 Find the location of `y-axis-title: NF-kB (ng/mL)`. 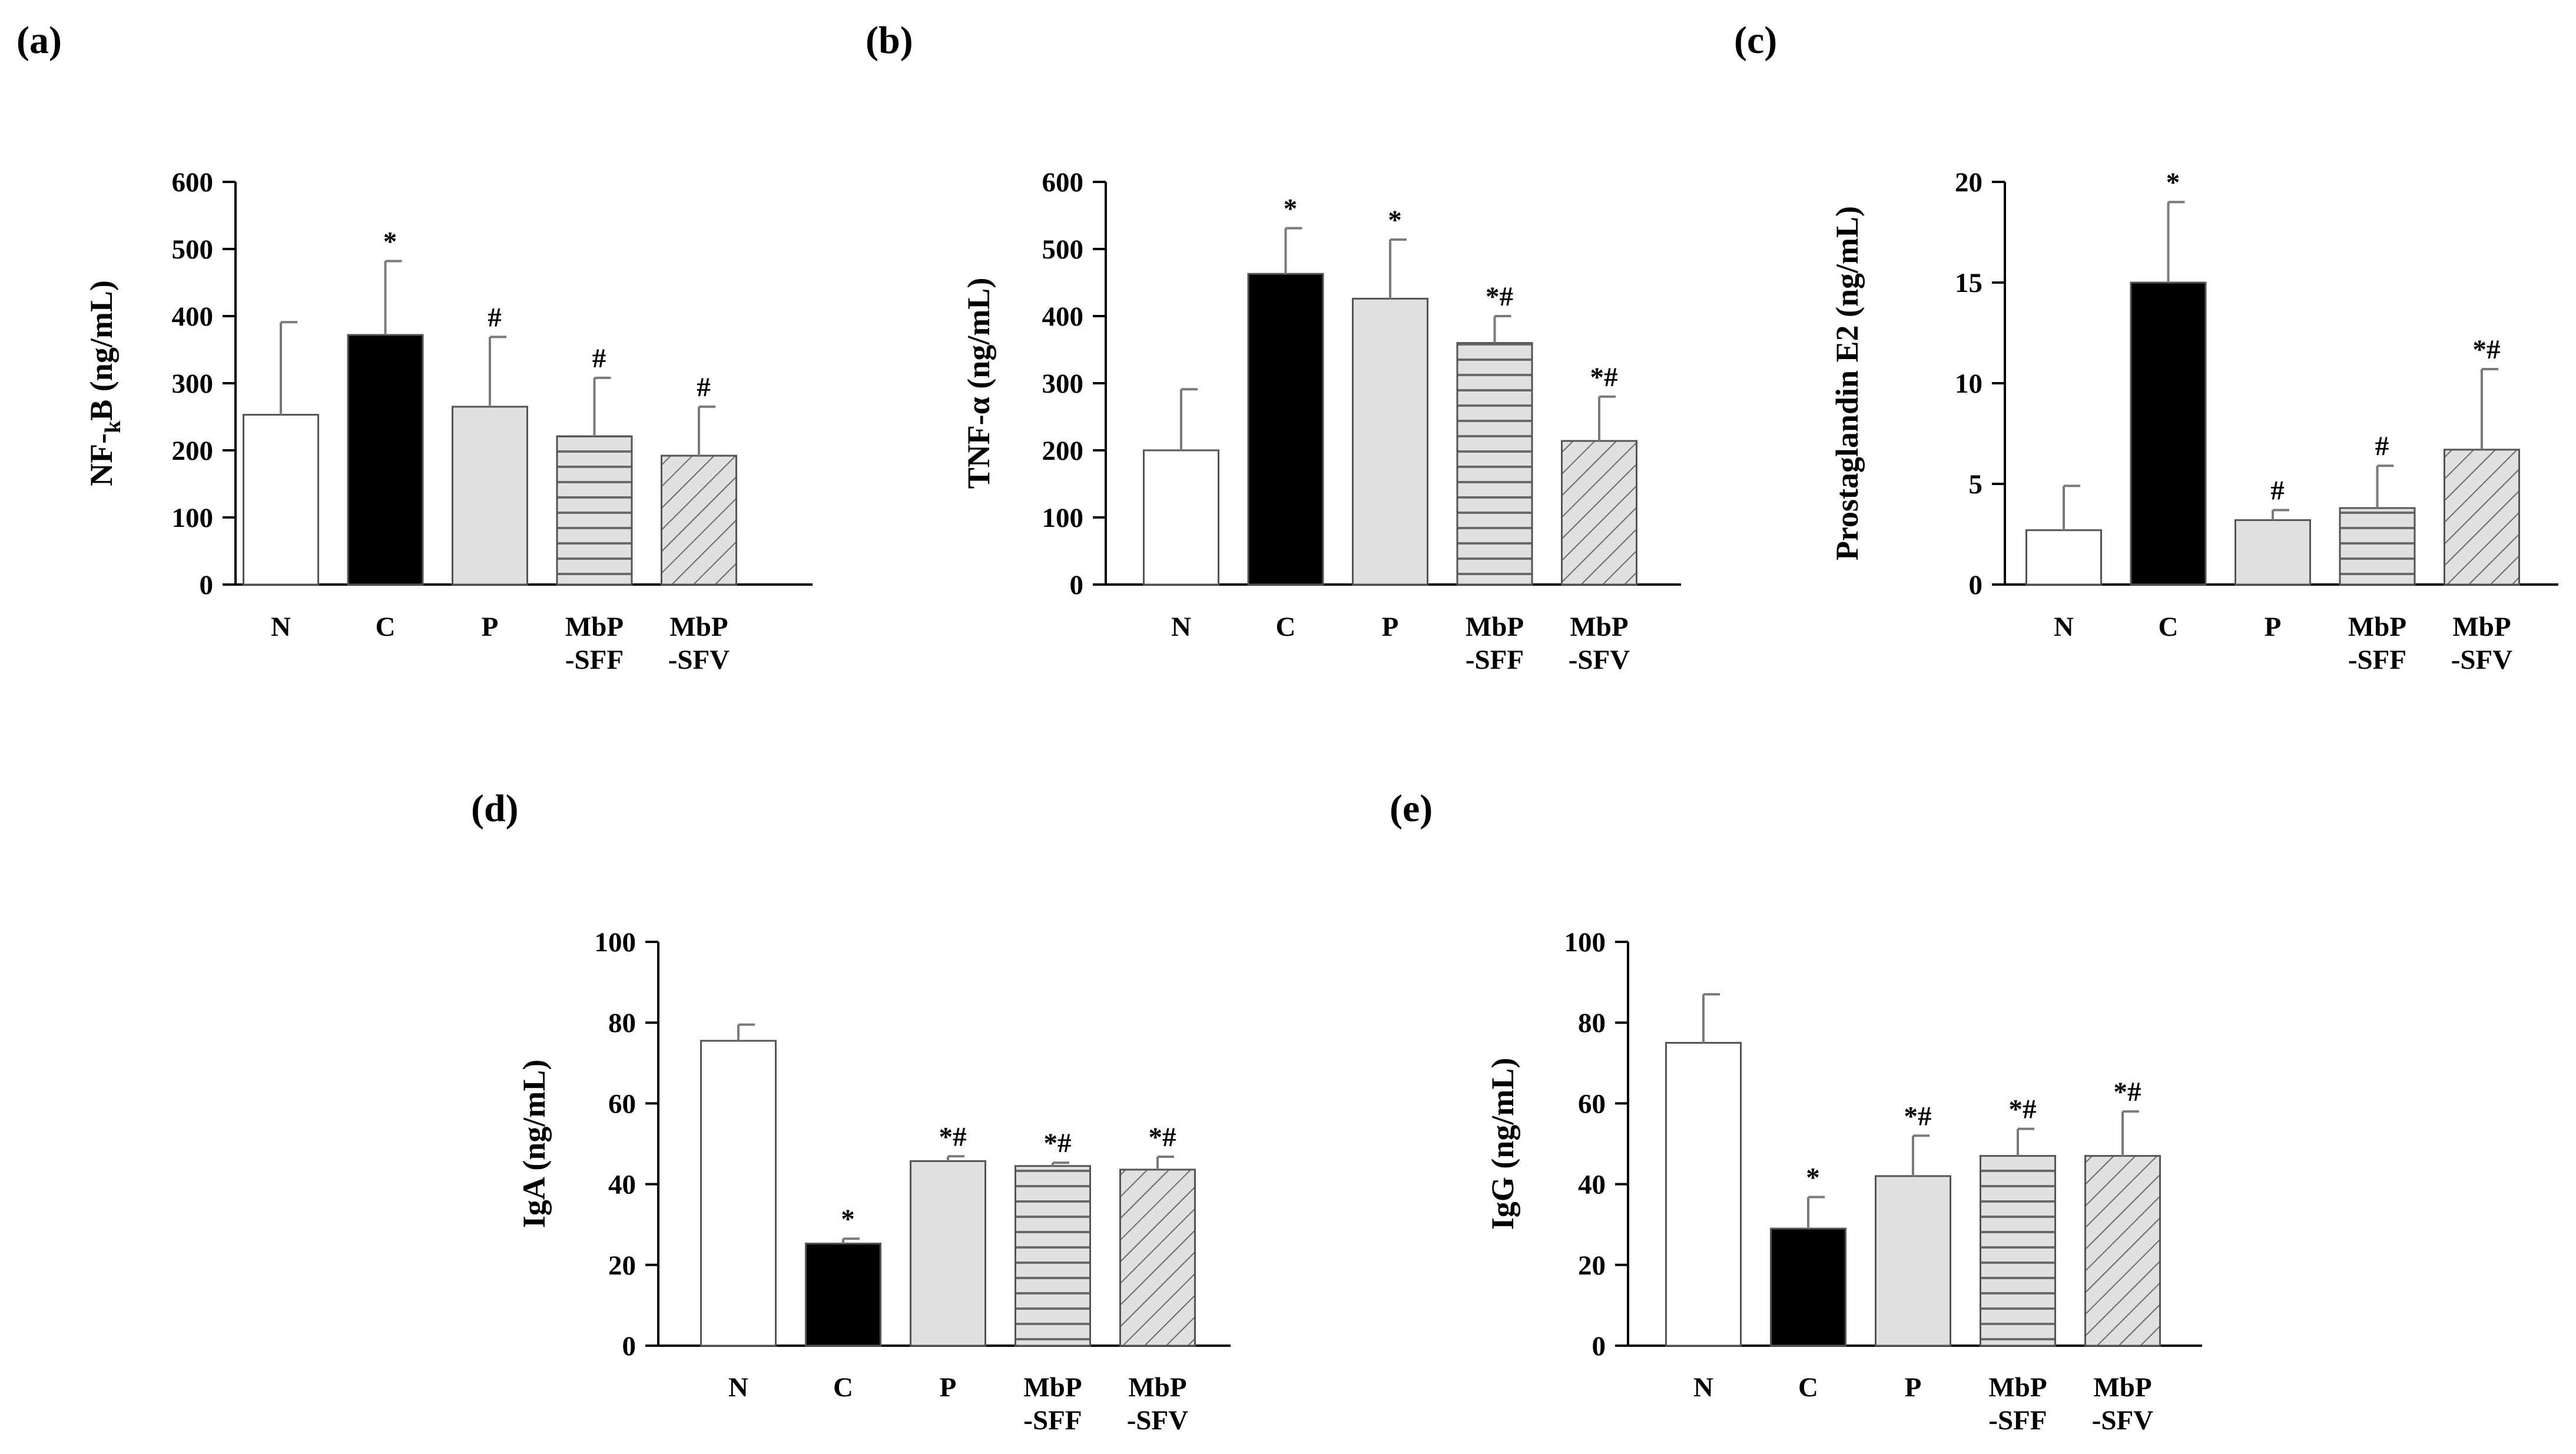

y-axis-title: NF-kB (ng/mL) is located at coordinates (104, 383).